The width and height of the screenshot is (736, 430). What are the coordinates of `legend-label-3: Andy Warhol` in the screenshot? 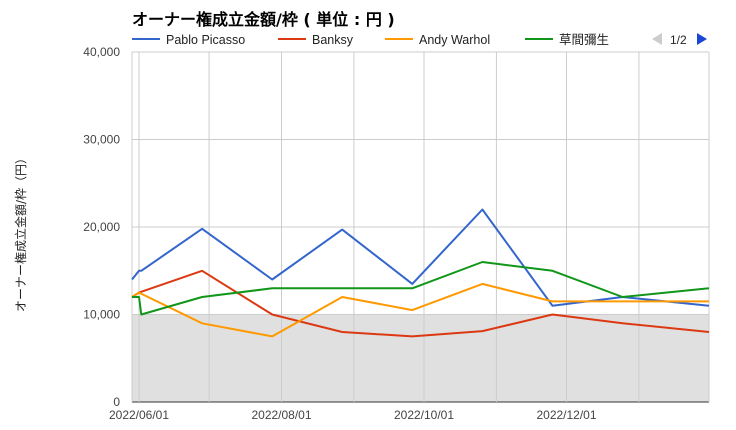 It's located at (454, 40).